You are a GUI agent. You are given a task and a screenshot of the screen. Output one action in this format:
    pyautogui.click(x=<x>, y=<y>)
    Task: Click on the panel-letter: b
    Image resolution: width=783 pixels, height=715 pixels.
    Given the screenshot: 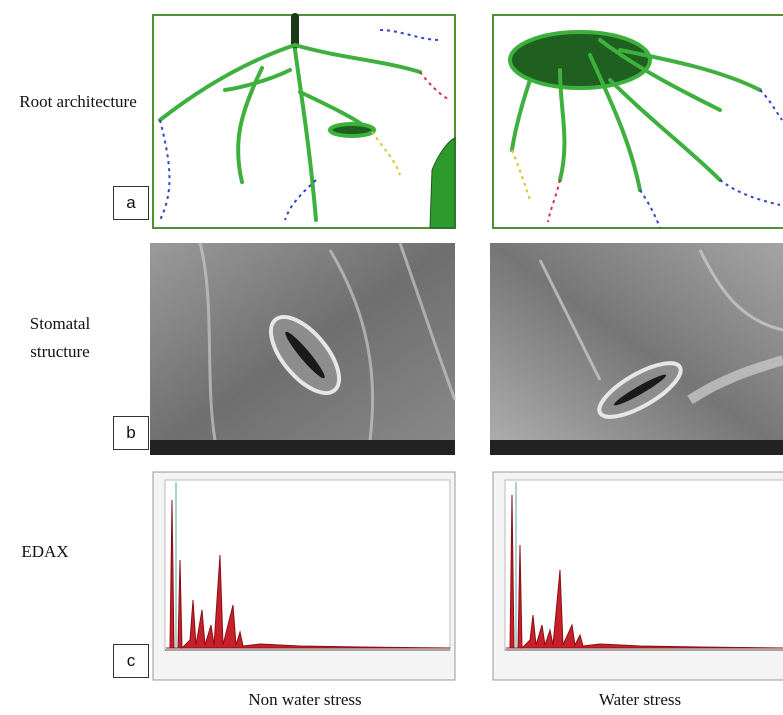 What is the action you would take?
    pyautogui.click(x=131, y=433)
    